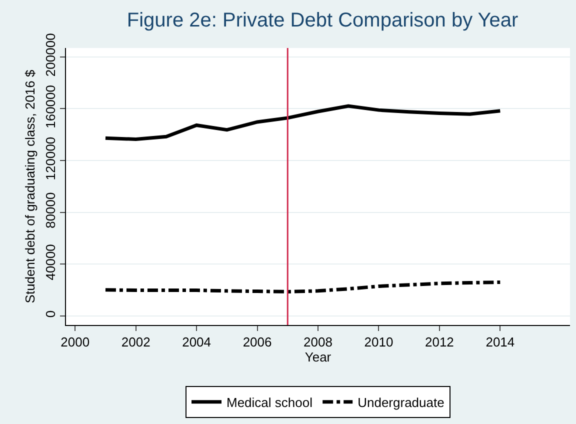  Describe the element at coordinates (50, 158) in the screenshot. I see `y-tick-label: 120000` at that location.